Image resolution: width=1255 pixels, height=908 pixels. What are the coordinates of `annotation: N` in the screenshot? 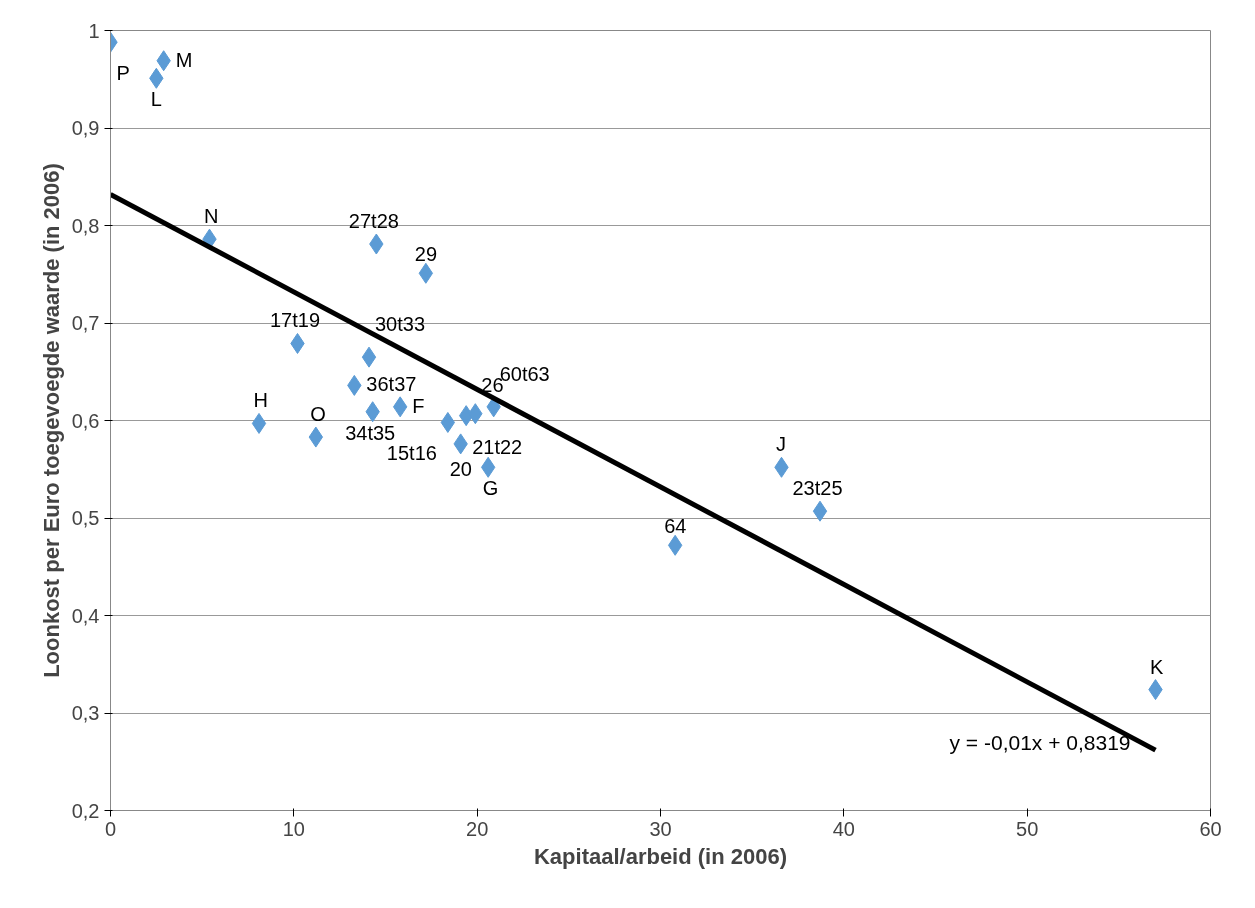 It's located at (211, 216).